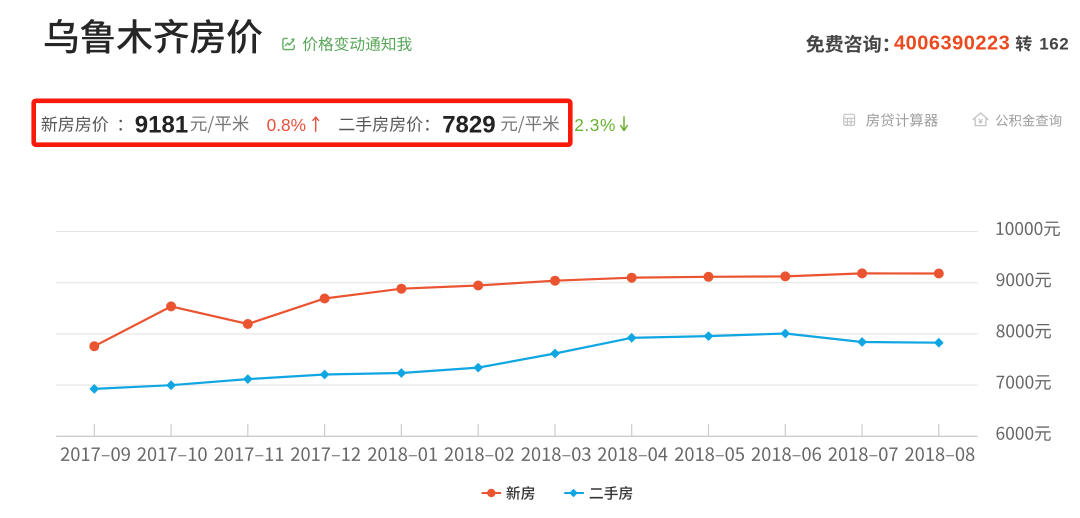 The width and height of the screenshot is (1080, 518). I want to click on svg-text: 7829, so click(468, 124).